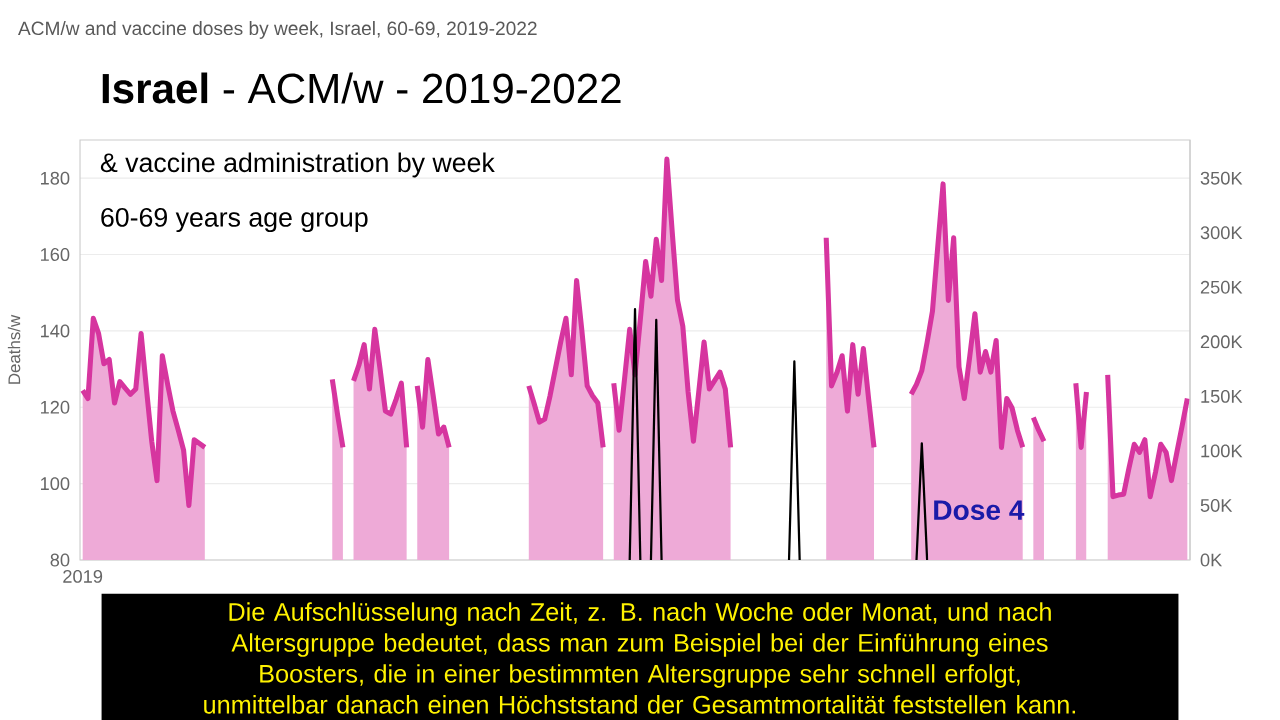 The width and height of the screenshot is (1280, 720). Describe the element at coordinates (1221, 342) in the screenshot. I see `y2-tick-label: 200K` at that location.